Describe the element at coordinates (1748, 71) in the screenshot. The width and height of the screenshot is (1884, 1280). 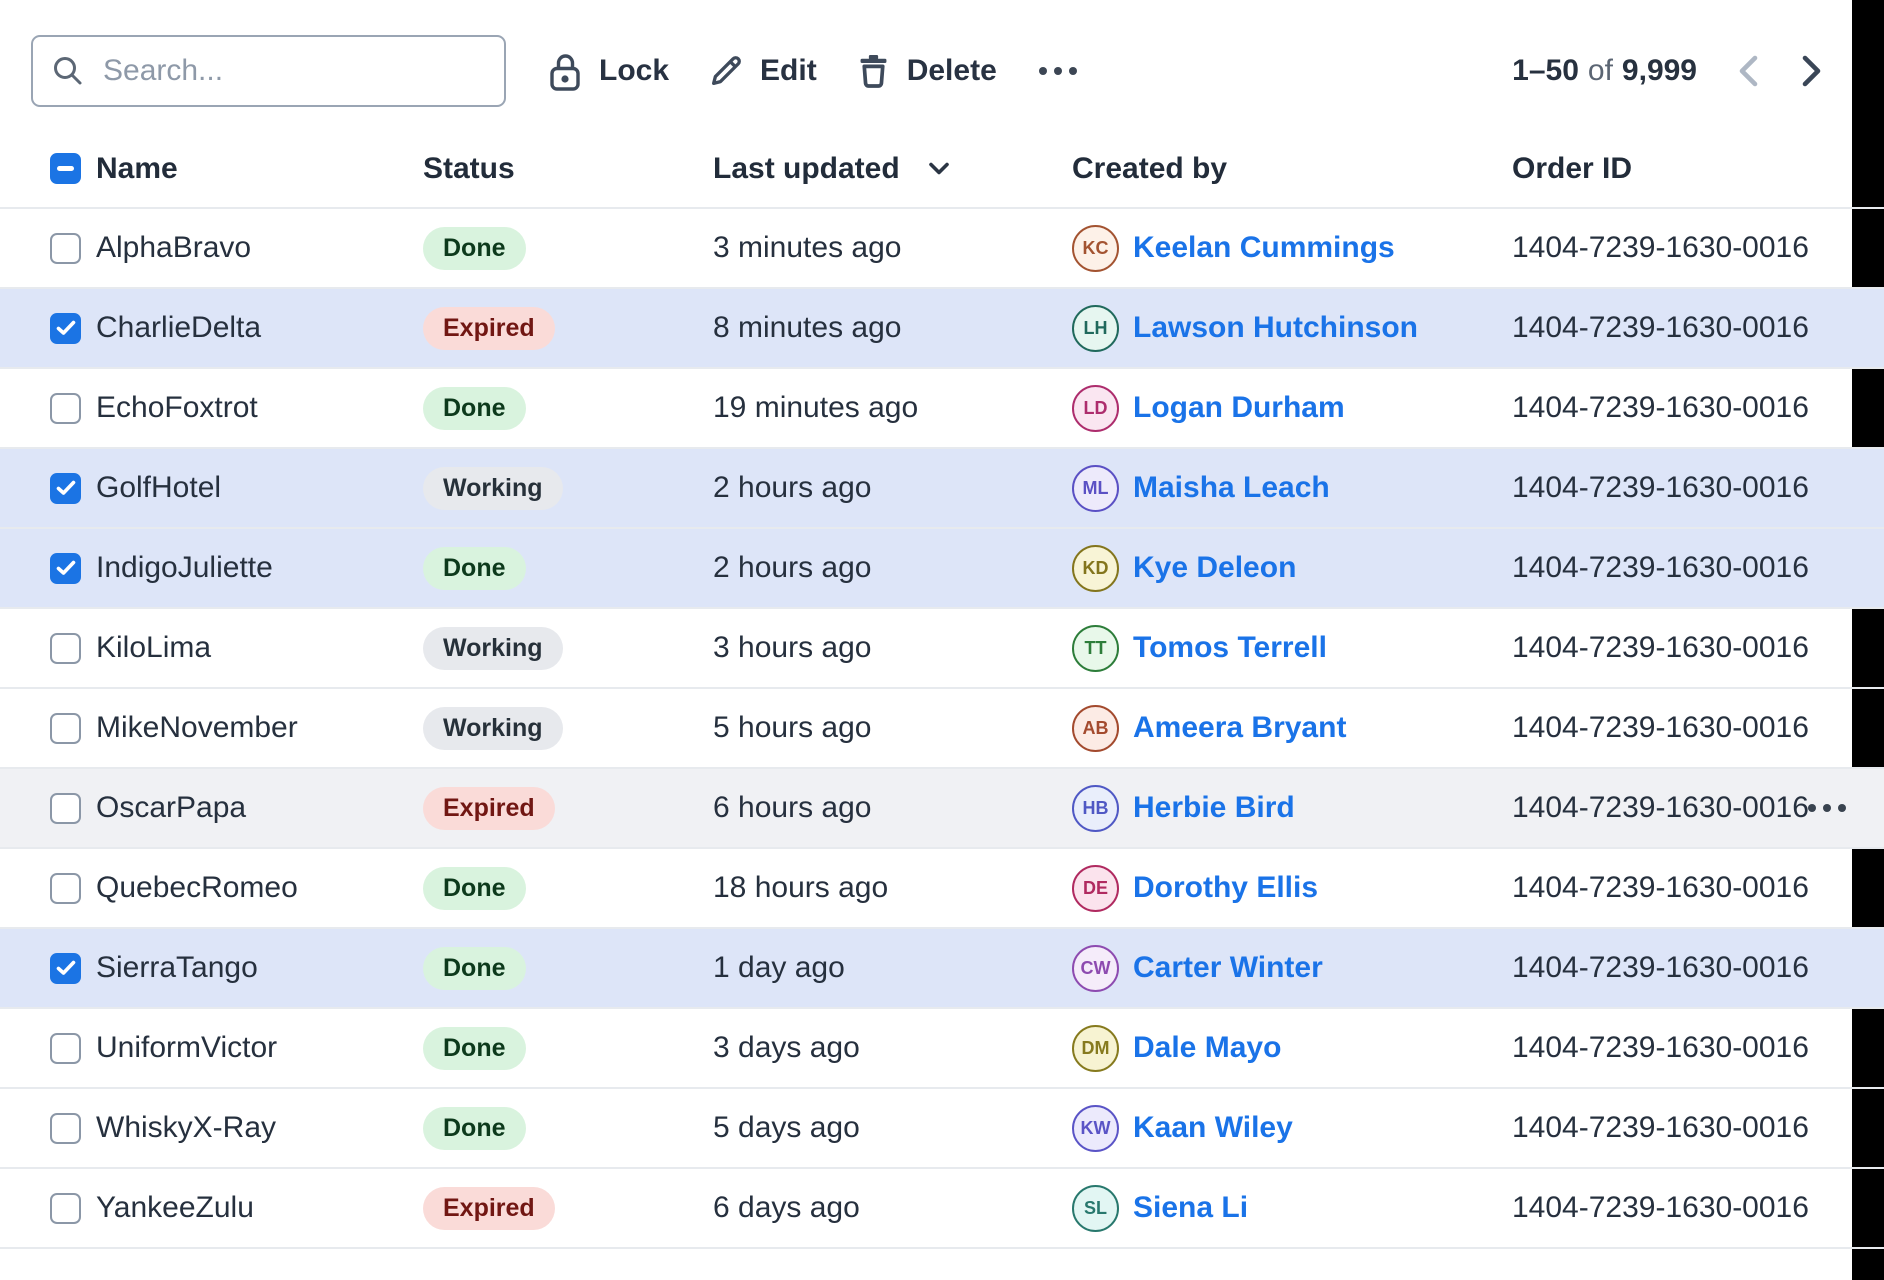
I see `prev-page-button` at that location.